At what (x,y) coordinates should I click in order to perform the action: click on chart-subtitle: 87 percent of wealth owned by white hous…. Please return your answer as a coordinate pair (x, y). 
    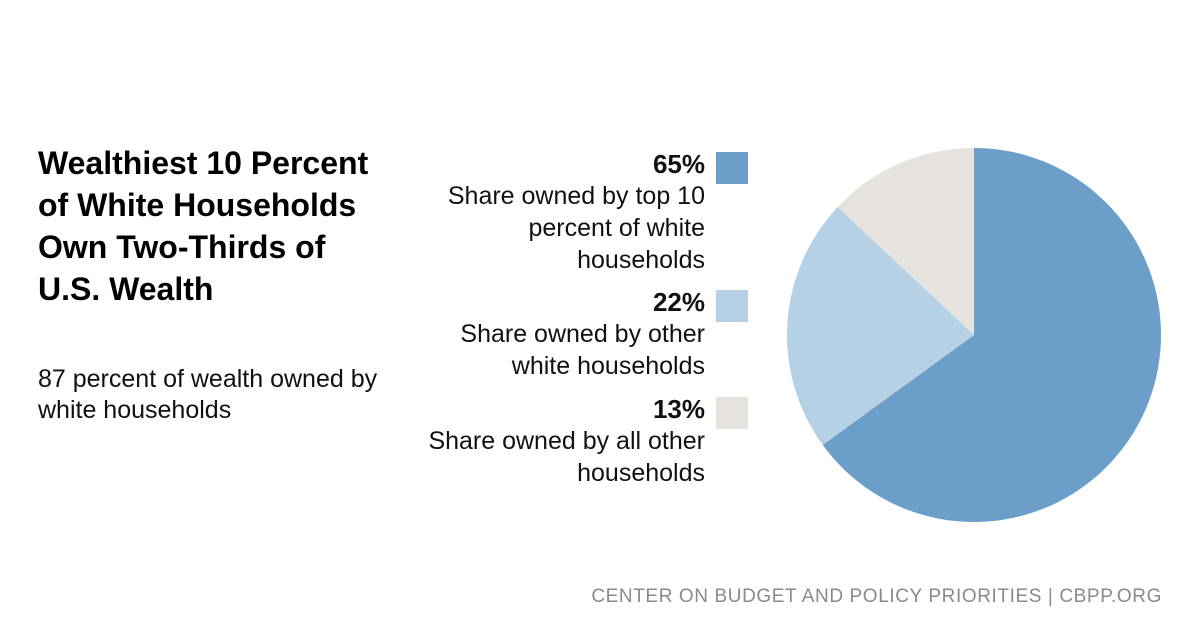
    Looking at the image, I should click on (208, 394).